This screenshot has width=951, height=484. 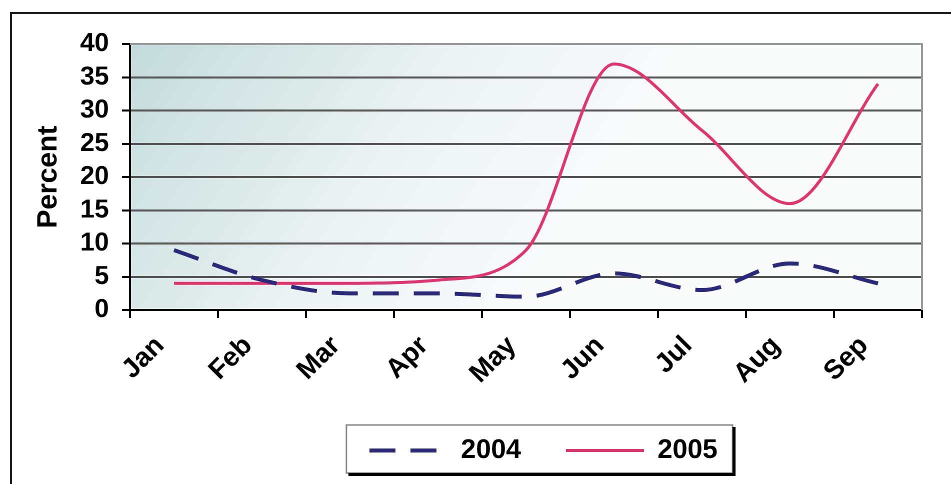 I want to click on x-tick-label: May, so click(x=492, y=359).